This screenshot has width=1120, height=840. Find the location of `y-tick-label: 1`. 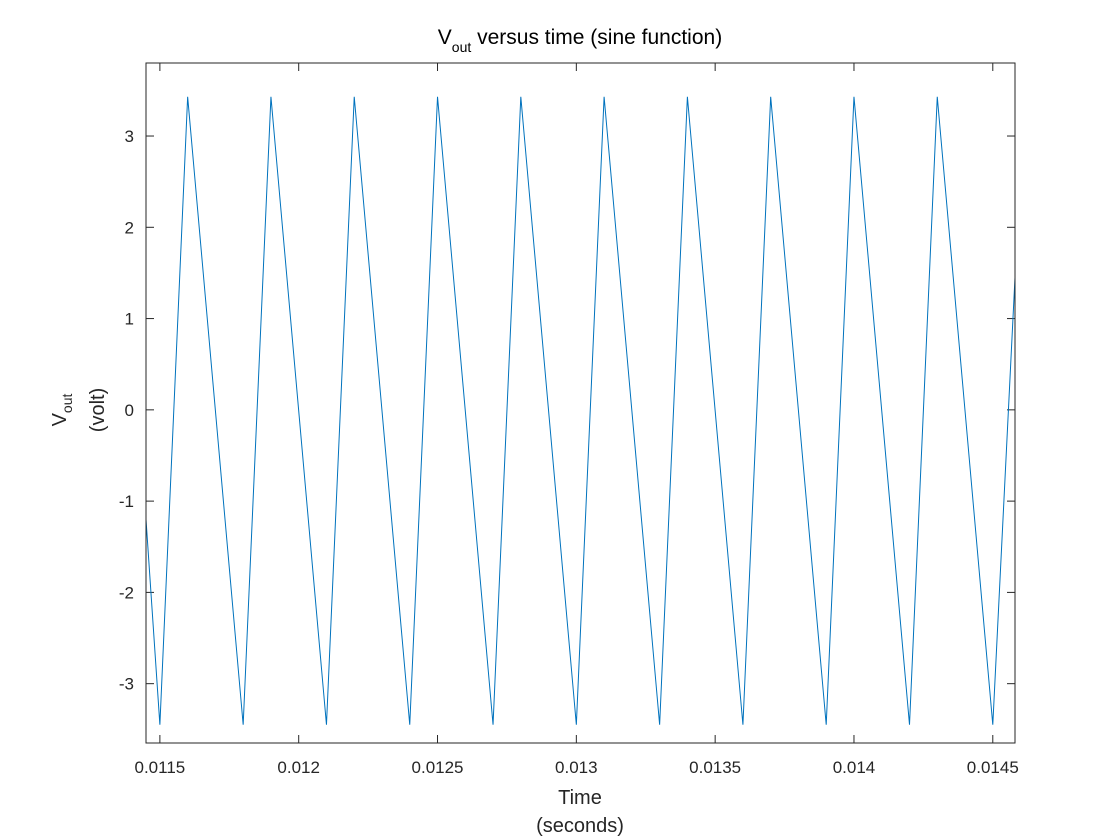

y-tick-label: 1 is located at coordinates (129, 319).